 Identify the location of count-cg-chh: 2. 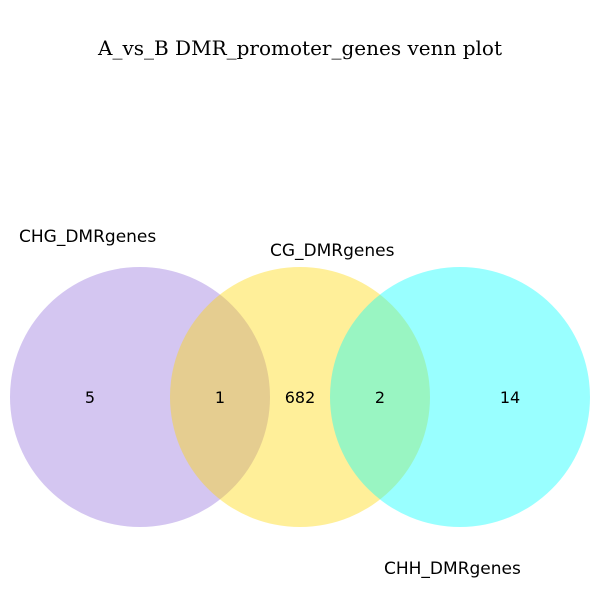
(380, 397).